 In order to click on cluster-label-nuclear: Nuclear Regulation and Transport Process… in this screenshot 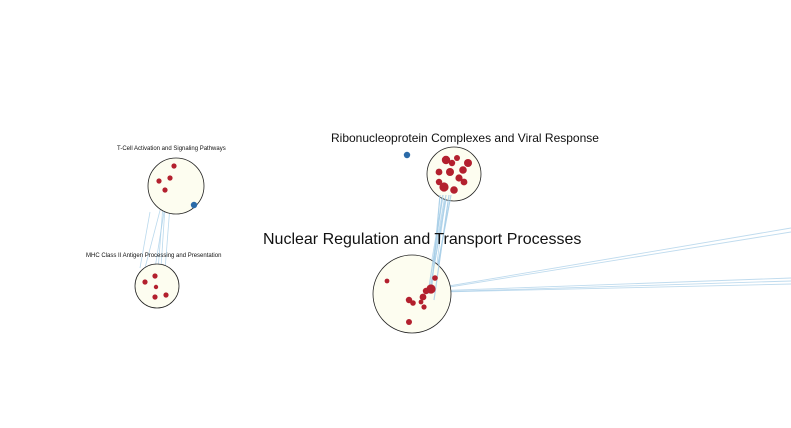, I will do `click(422, 239)`.